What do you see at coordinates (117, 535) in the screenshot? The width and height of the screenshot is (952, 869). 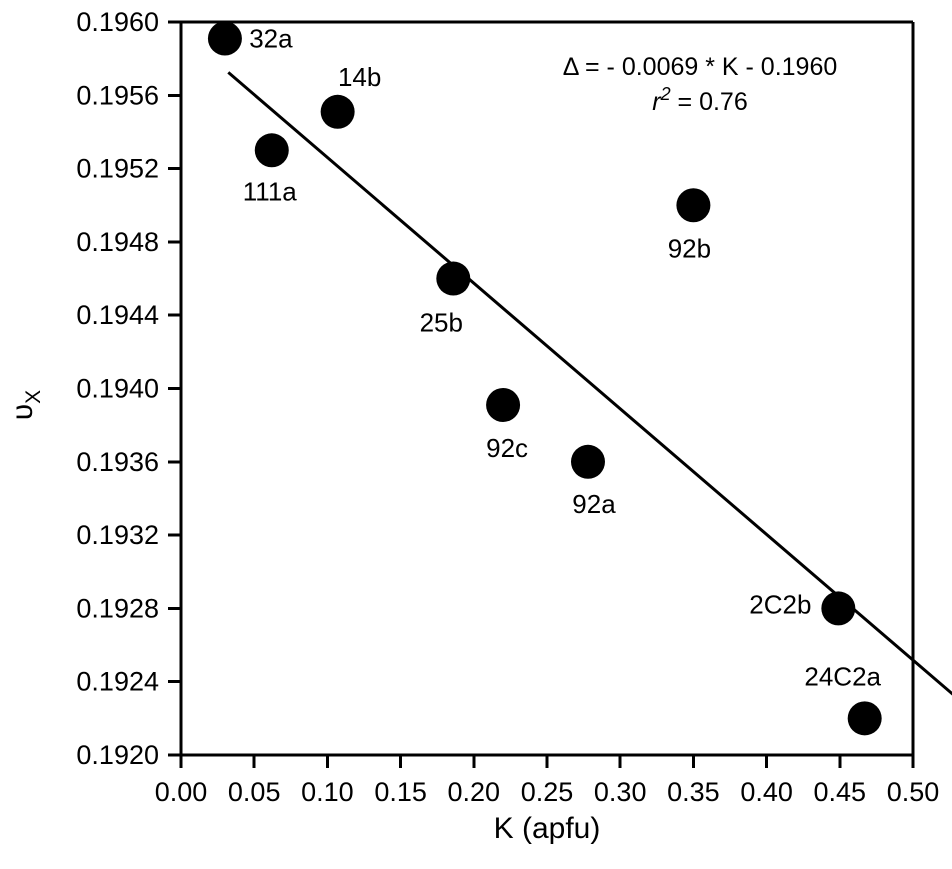 I see `y-tick-label: 0.1932` at bounding box center [117, 535].